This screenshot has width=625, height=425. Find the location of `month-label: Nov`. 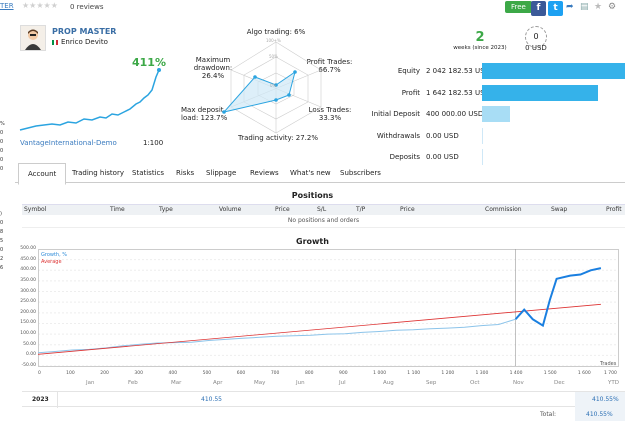

month-label: Nov is located at coordinates (518, 383).